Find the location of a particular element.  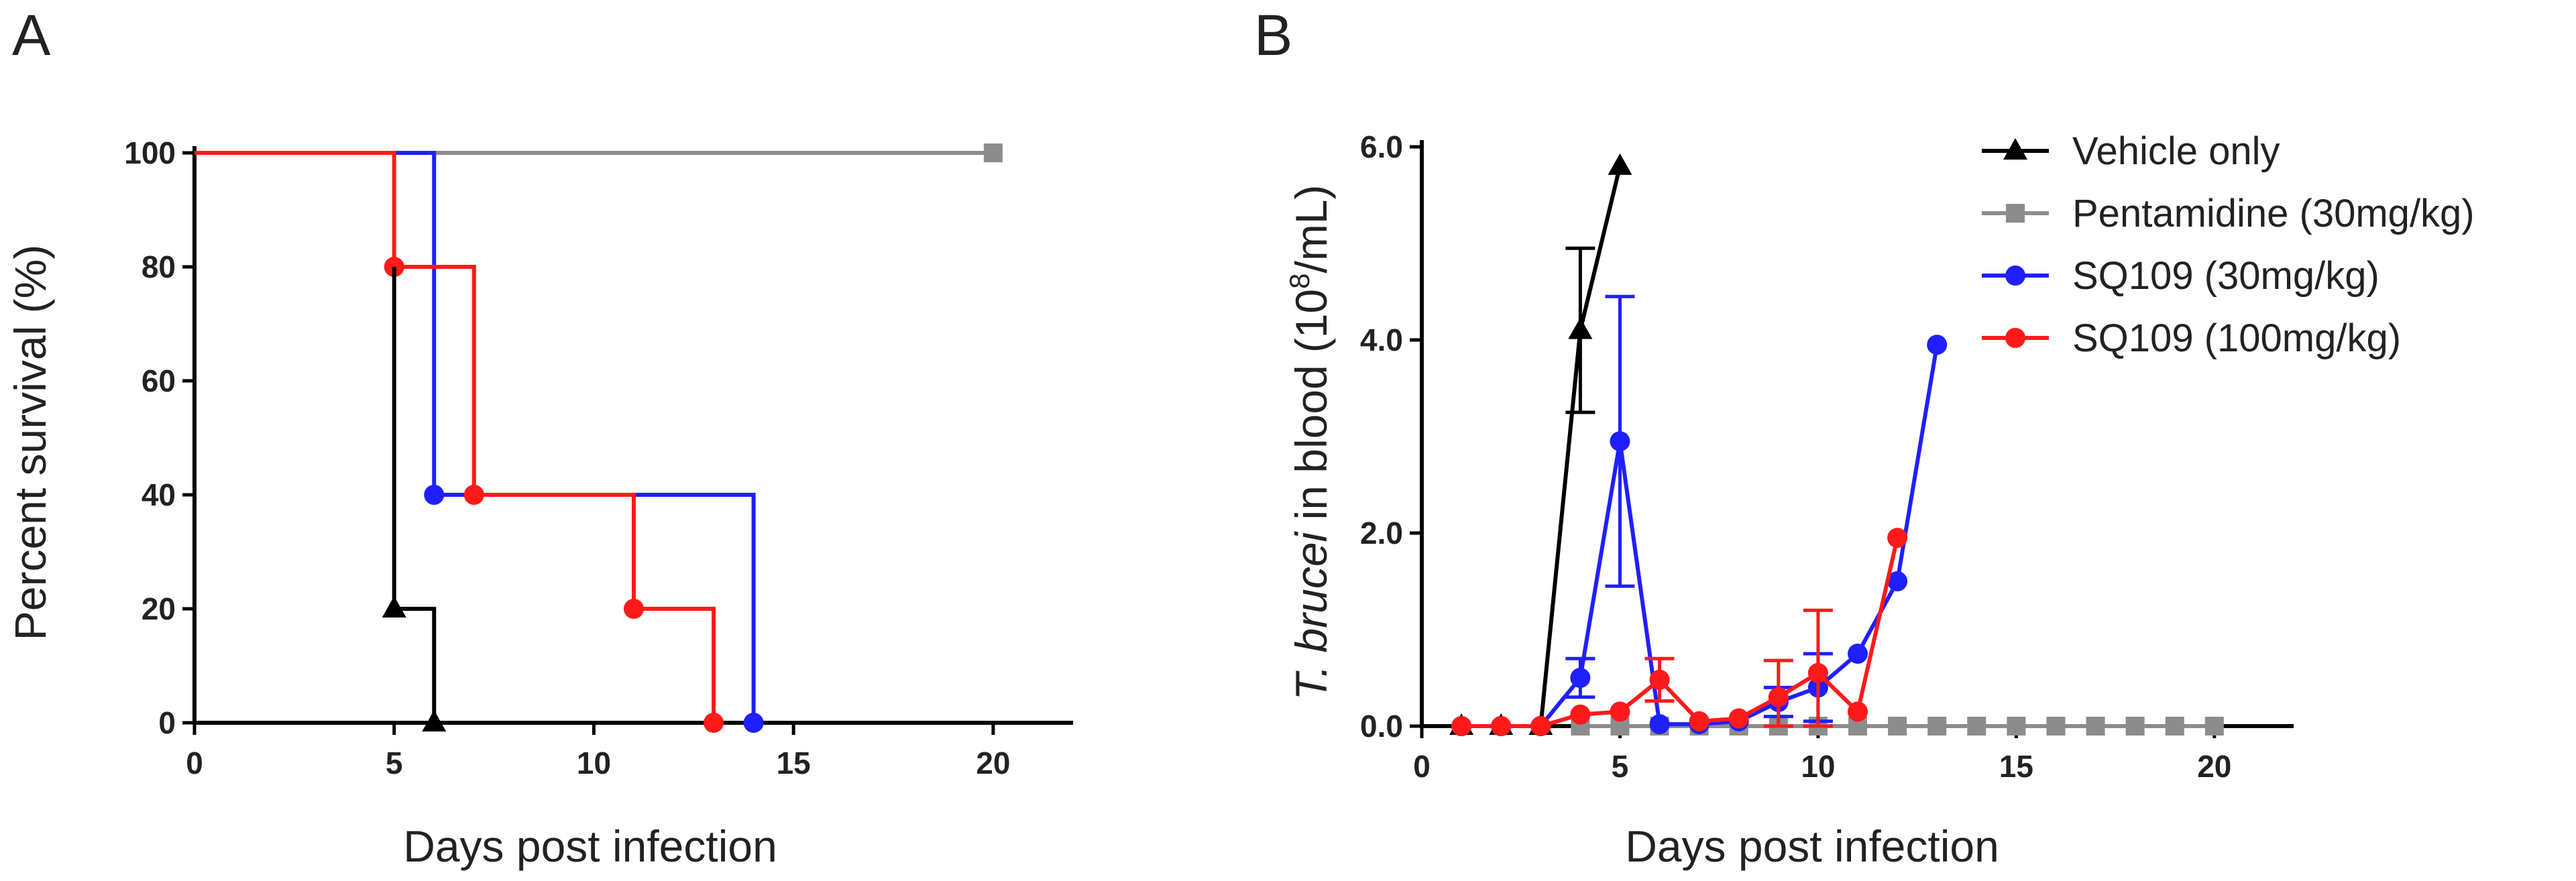

panel-b-xtick-label: 10 is located at coordinates (1818, 766).